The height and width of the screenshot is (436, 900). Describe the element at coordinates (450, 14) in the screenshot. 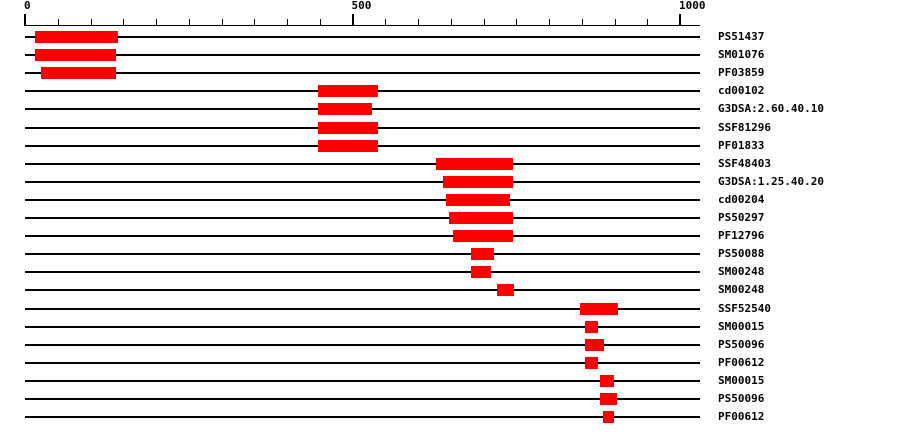

I see `ruler-axis: 0 500 1000` at that location.